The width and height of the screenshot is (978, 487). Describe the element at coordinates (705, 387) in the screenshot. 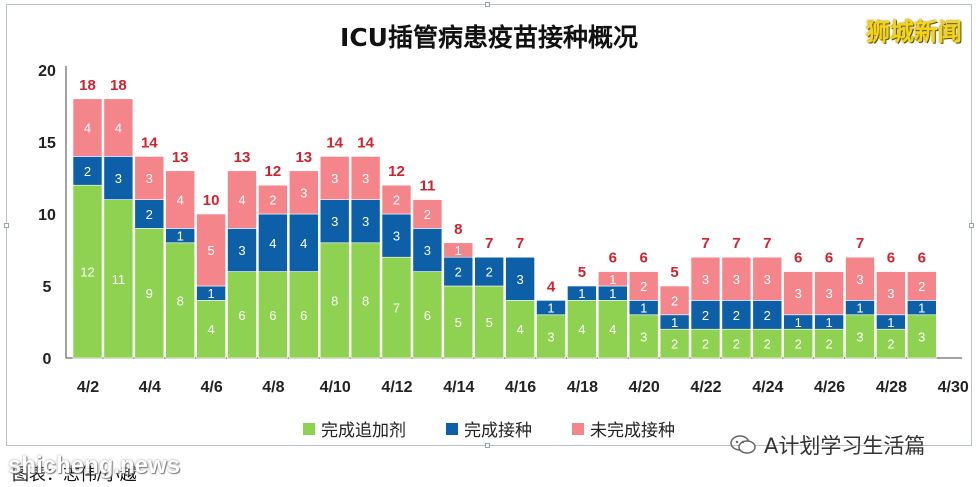

I see `x-tick-label: 4/22` at that location.